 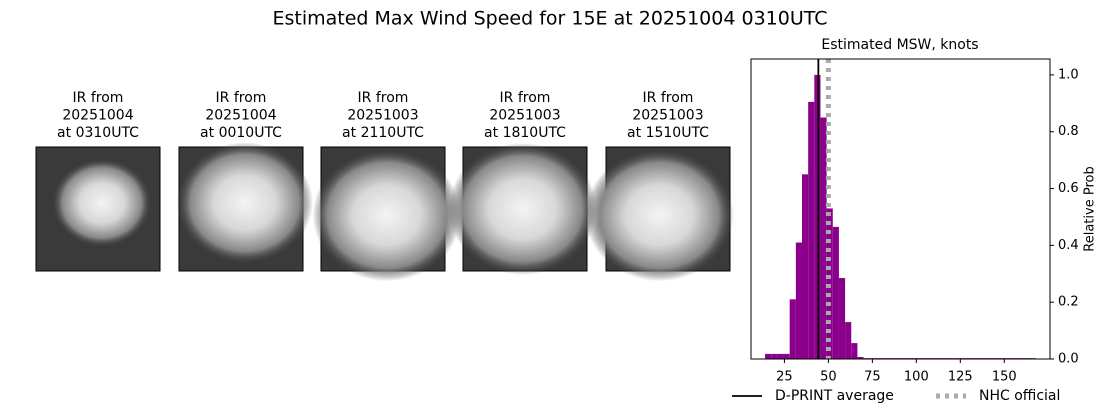 I want to click on x-tick-label: 150, so click(x=1004, y=377).